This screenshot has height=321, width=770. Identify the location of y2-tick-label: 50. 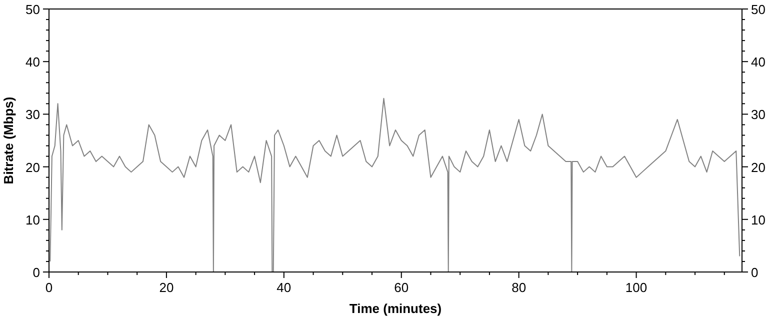
(758, 9).